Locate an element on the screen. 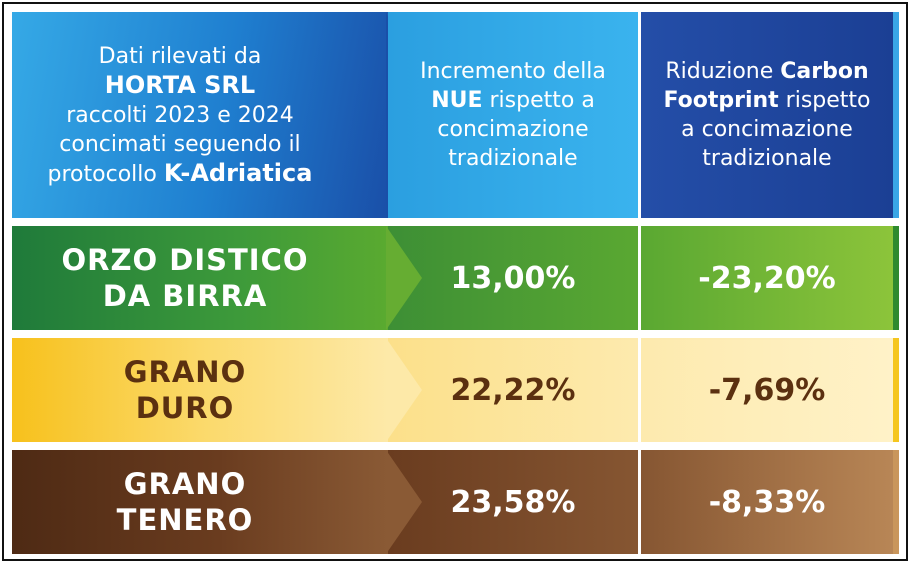 The height and width of the screenshot is (567, 914). row1-nue-cell: 13,00% is located at coordinates (513, 278).